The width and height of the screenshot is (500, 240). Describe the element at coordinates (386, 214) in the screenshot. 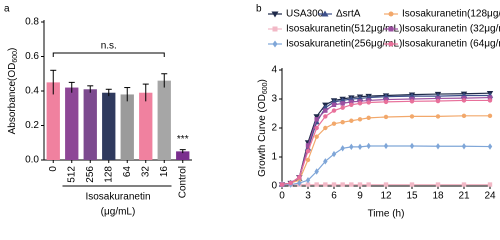

I see `x-axis-label: Time (h)` at that location.